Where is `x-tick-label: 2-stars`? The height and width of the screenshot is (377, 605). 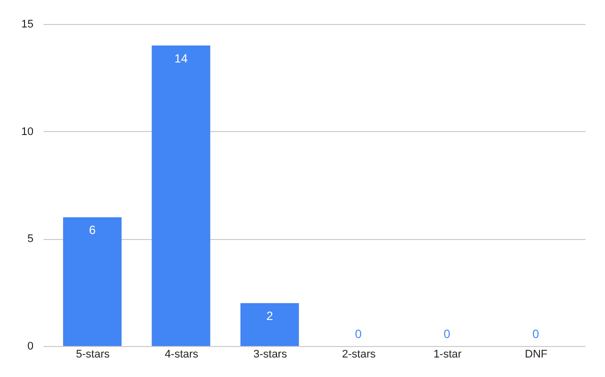 x-tick-label: 2-stars is located at coordinates (359, 354).